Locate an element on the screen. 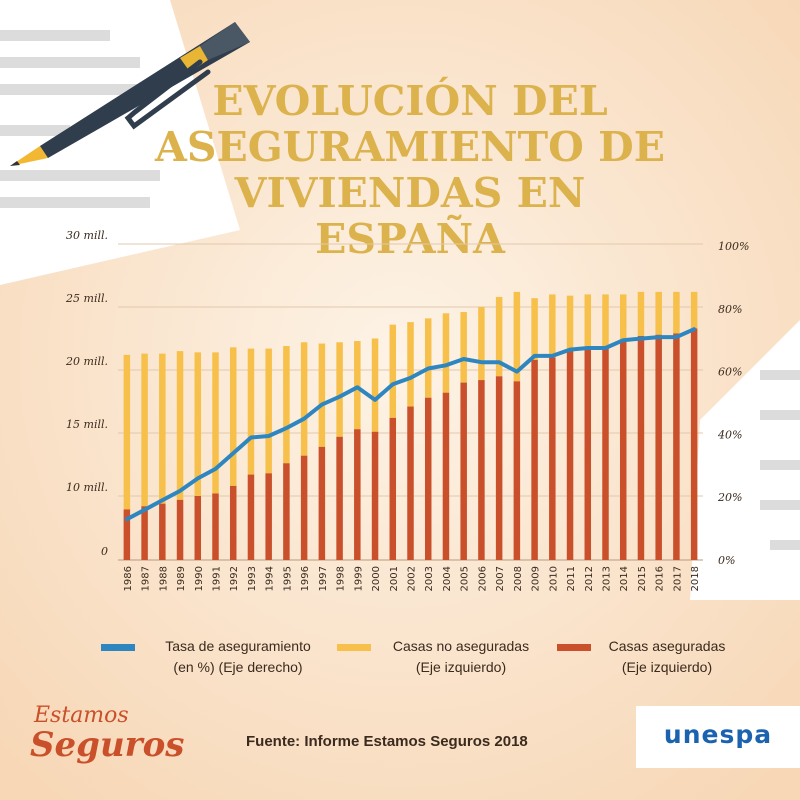 The image size is (800, 800). x-axis-tick-label: 2016 is located at coordinates (660, 578).